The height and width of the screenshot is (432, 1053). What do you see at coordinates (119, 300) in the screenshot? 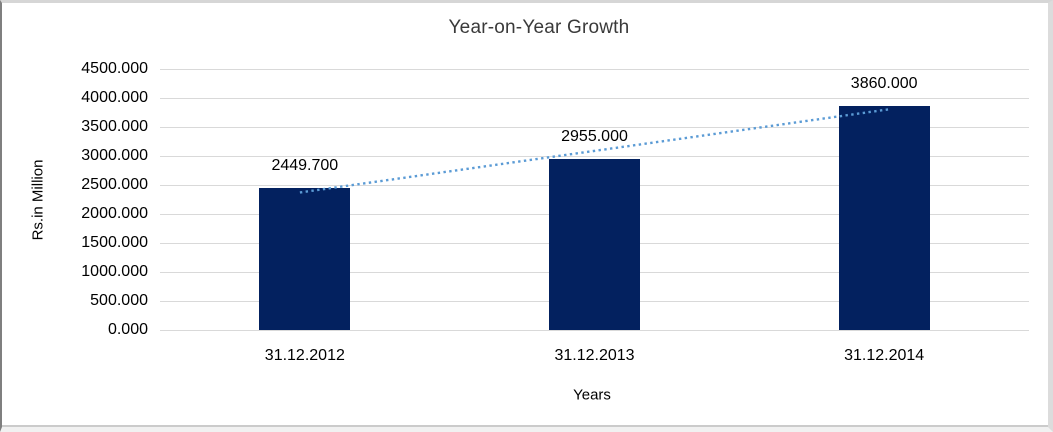
I see `y-axis-tick-label: 500.000` at bounding box center [119, 300].